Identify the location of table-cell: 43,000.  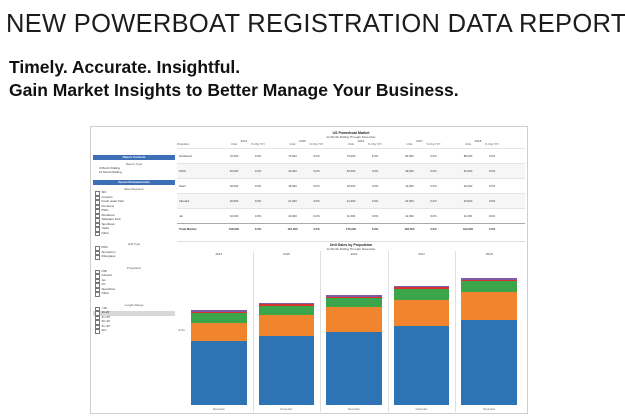
(292, 171).